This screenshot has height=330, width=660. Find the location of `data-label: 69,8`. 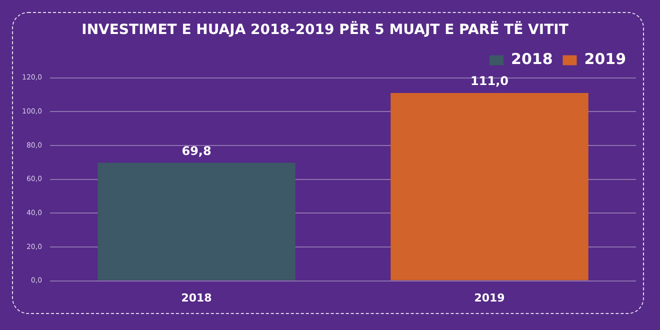

data-label: 69,8 is located at coordinates (197, 151).